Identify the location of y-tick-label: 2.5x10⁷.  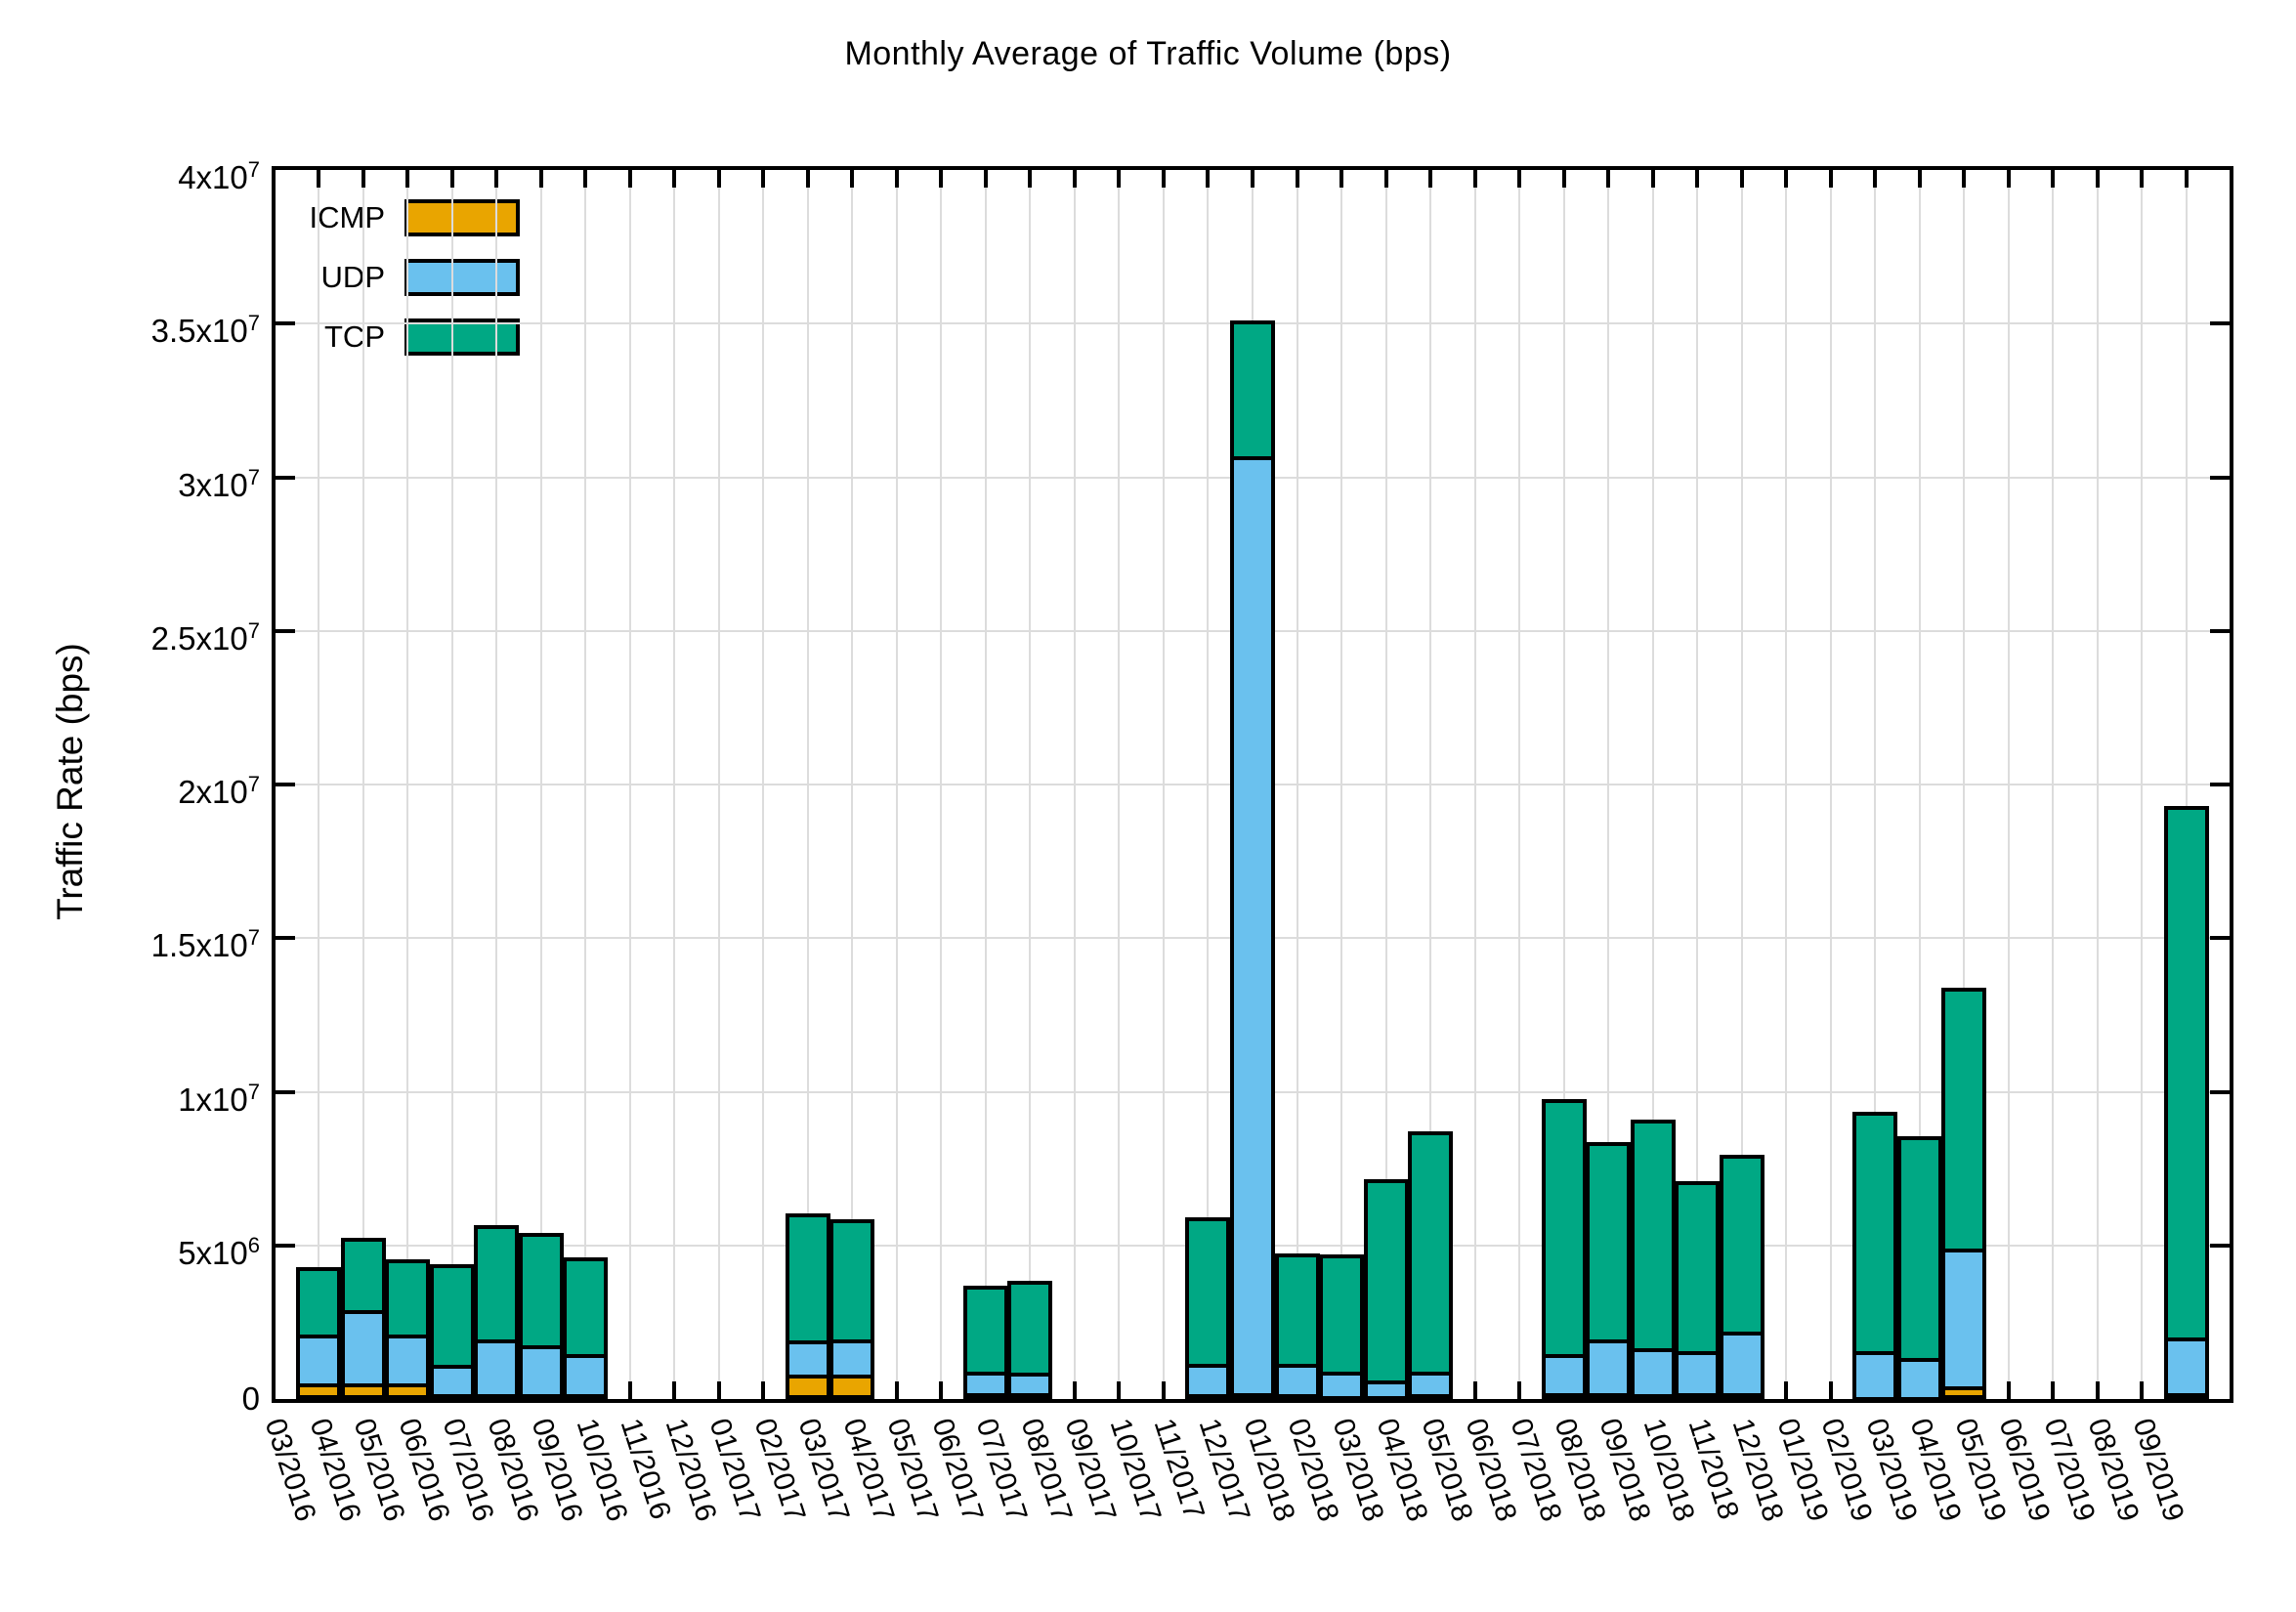
(205, 637).